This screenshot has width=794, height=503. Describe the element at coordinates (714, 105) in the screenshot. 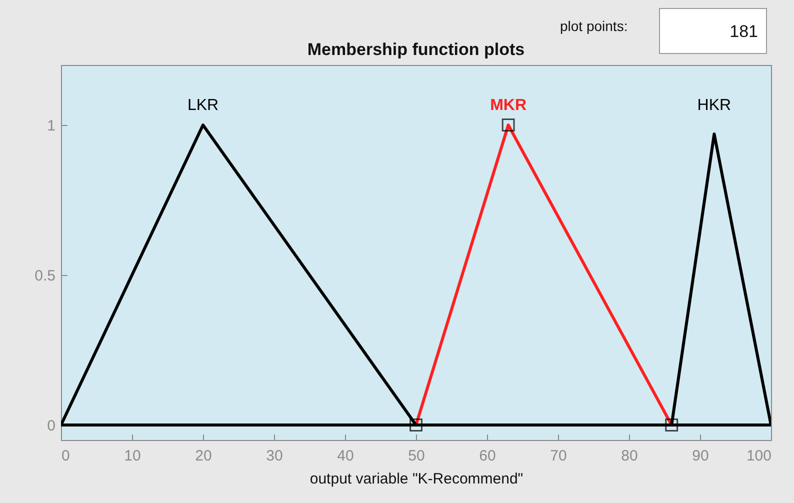

I see `series-label: HKR` at that location.